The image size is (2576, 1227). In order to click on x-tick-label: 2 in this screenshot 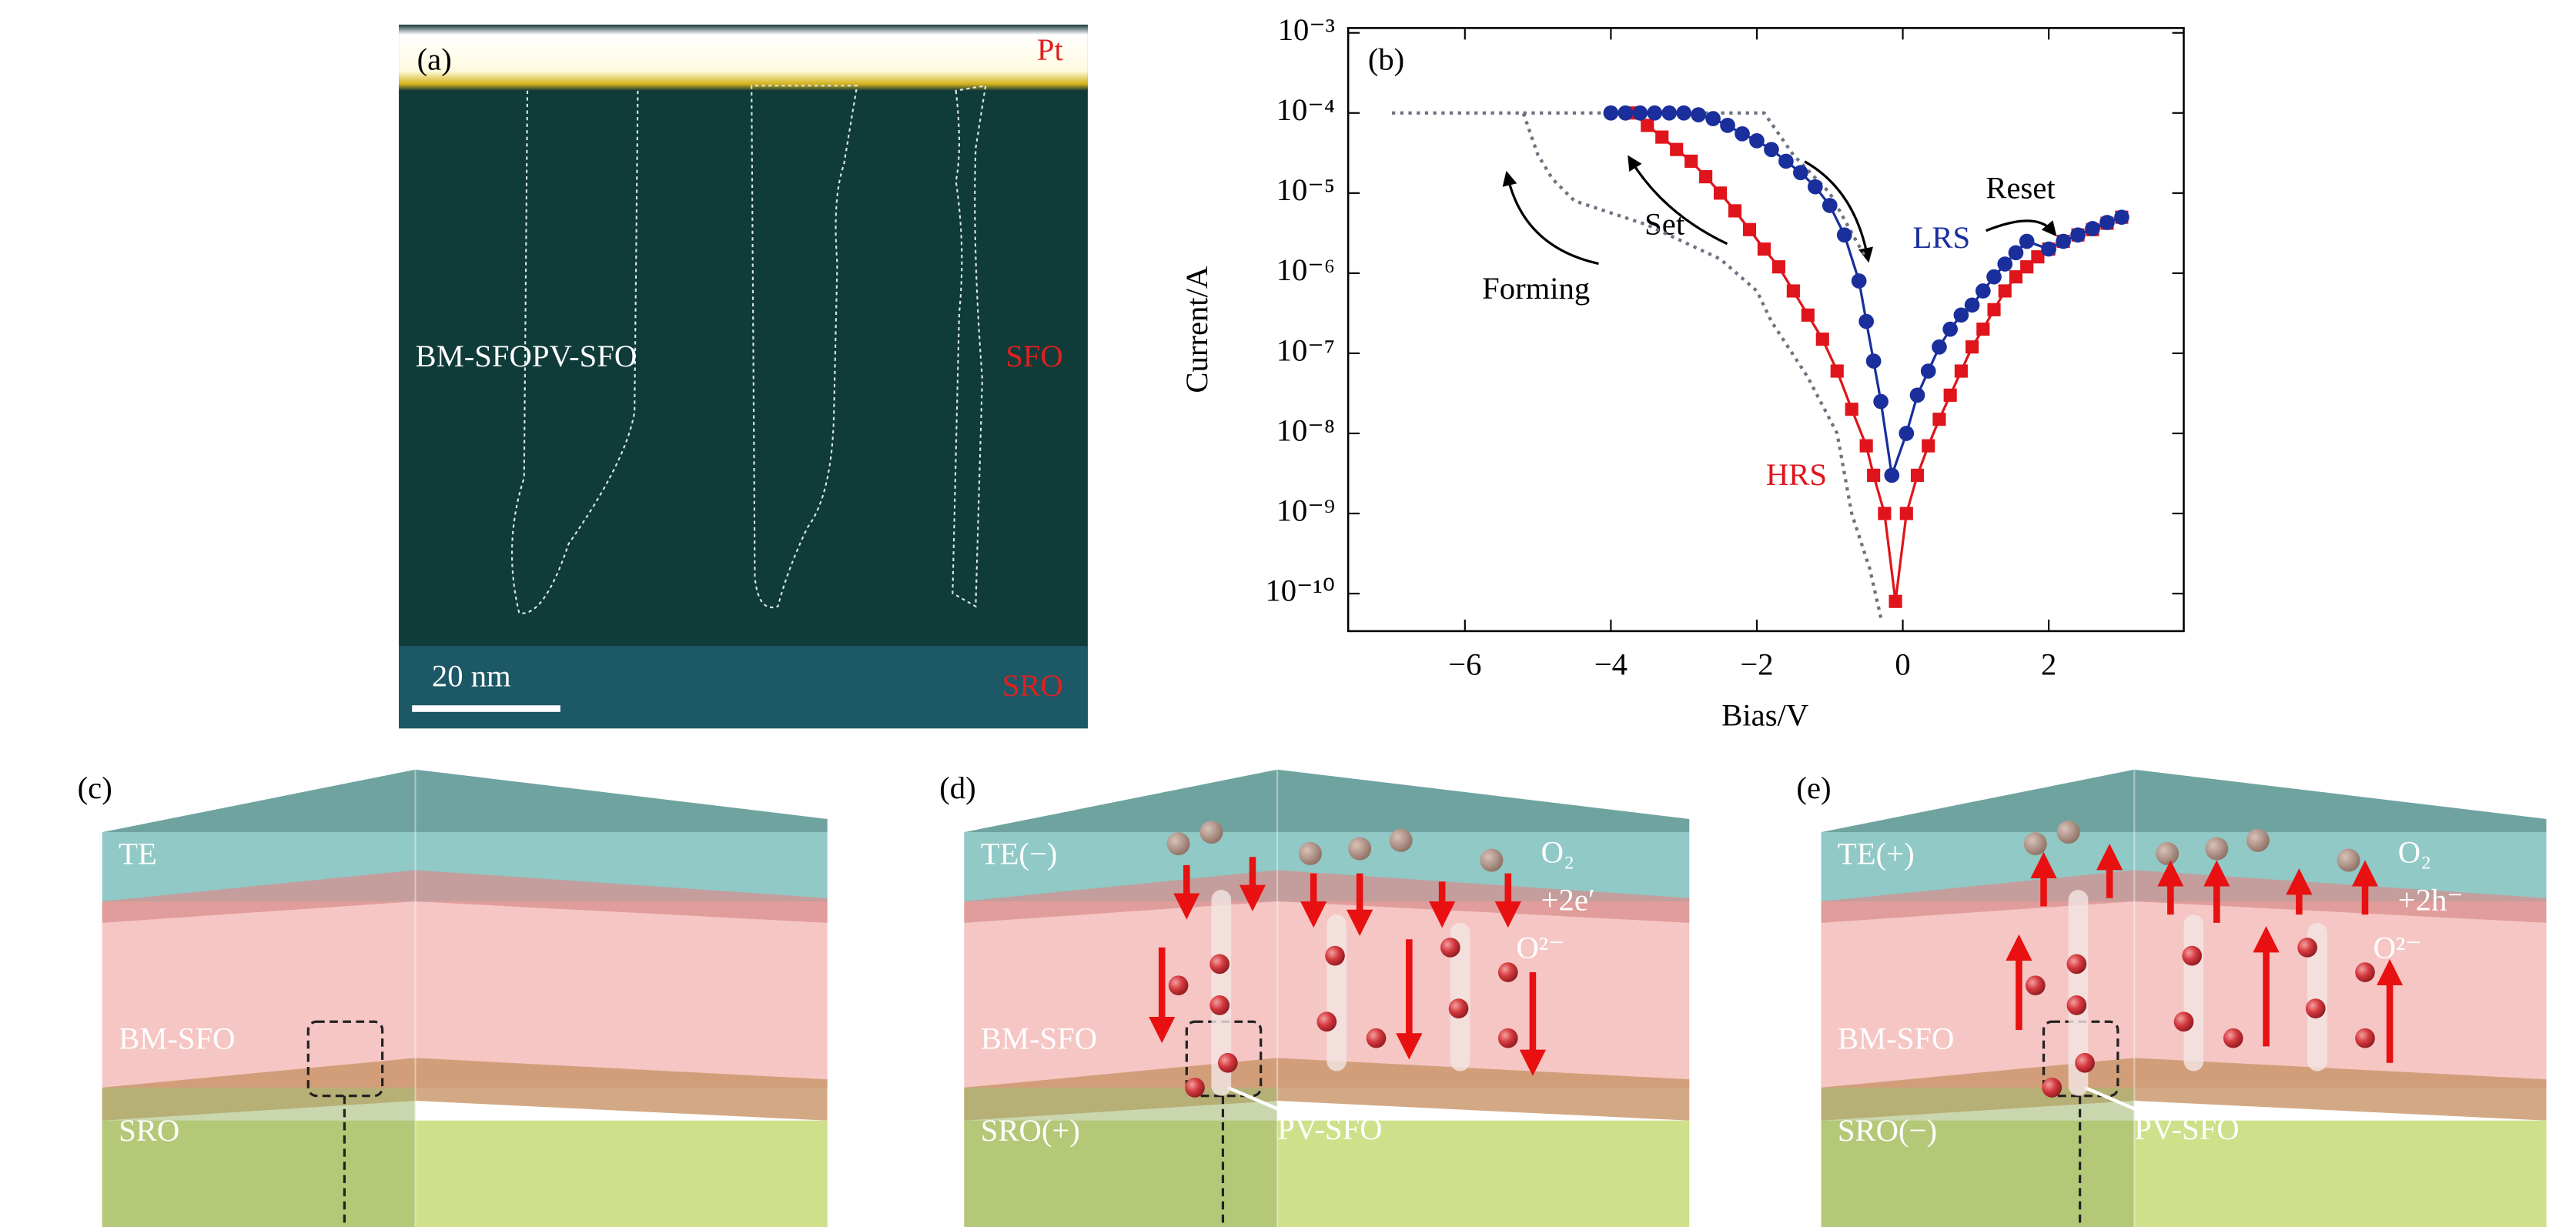, I will do `click(2048, 664)`.